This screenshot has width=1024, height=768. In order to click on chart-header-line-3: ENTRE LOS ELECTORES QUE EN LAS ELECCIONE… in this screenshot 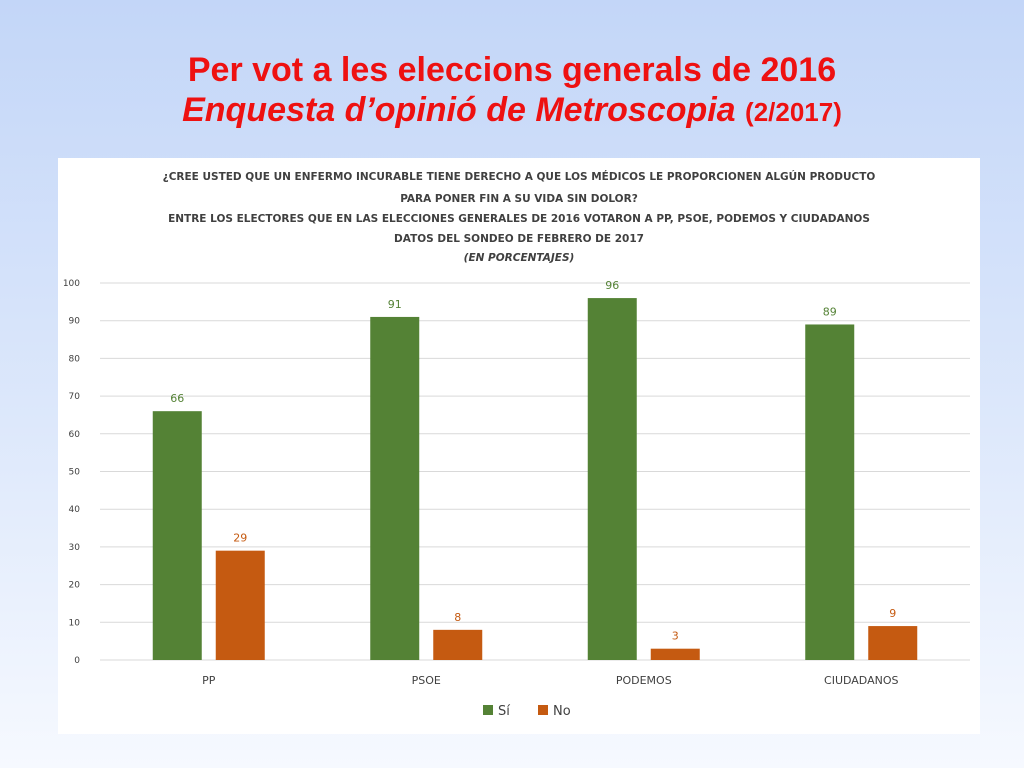, I will do `click(519, 219)`.